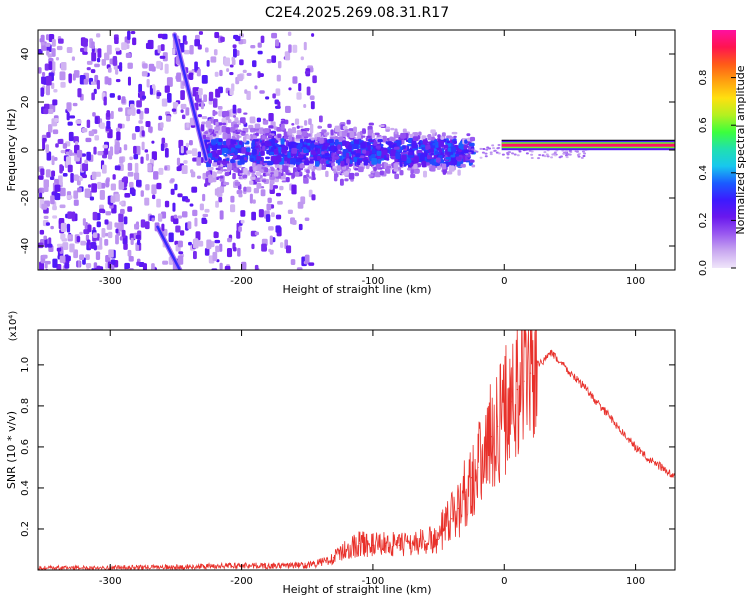  Describe the element at coordinates (356, 589) in the screenshot. I see `snr-x-label: Height of straight line (km)` at that location.